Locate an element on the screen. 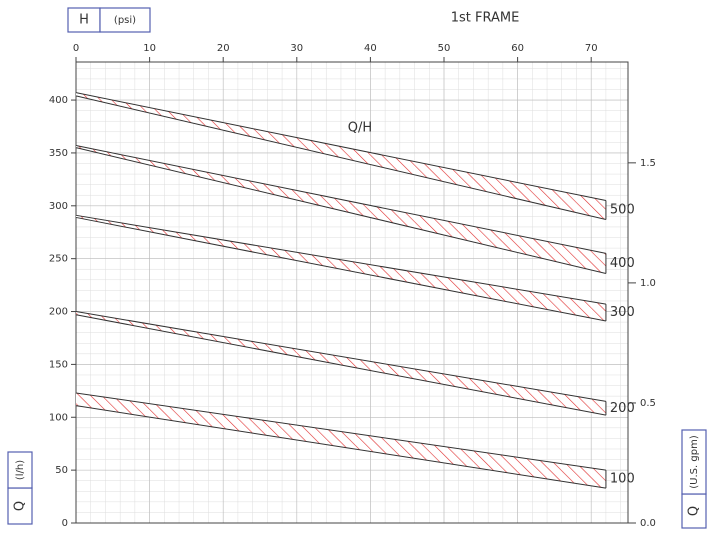 This screenshot has width=716, height=536. y-tick-label: 100 is located at coordinates (58, 417).